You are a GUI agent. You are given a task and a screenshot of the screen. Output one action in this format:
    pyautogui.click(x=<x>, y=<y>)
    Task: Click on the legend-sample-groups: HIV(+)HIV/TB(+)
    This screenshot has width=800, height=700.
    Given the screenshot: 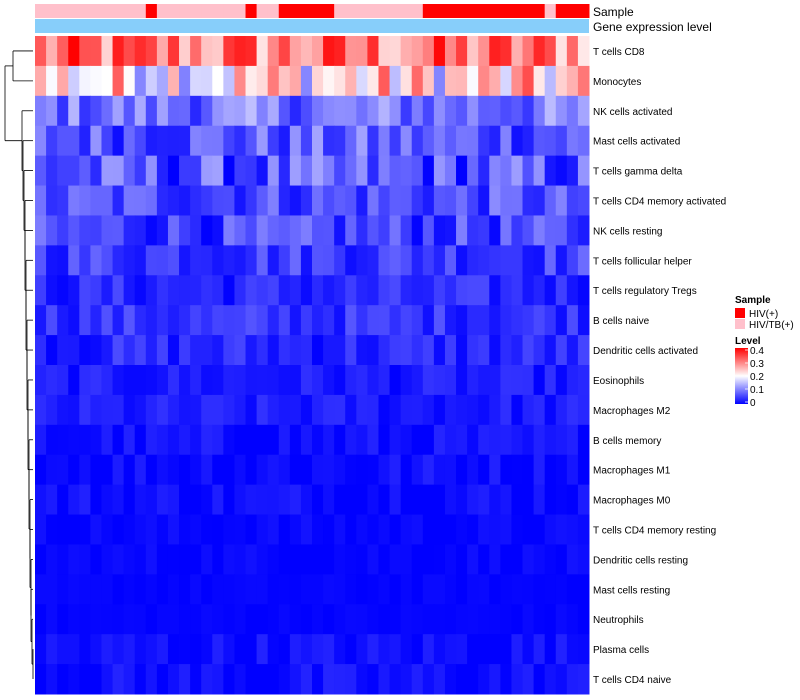 What is the action you would take?
    pyautogui.click(x=764, y=319)
    